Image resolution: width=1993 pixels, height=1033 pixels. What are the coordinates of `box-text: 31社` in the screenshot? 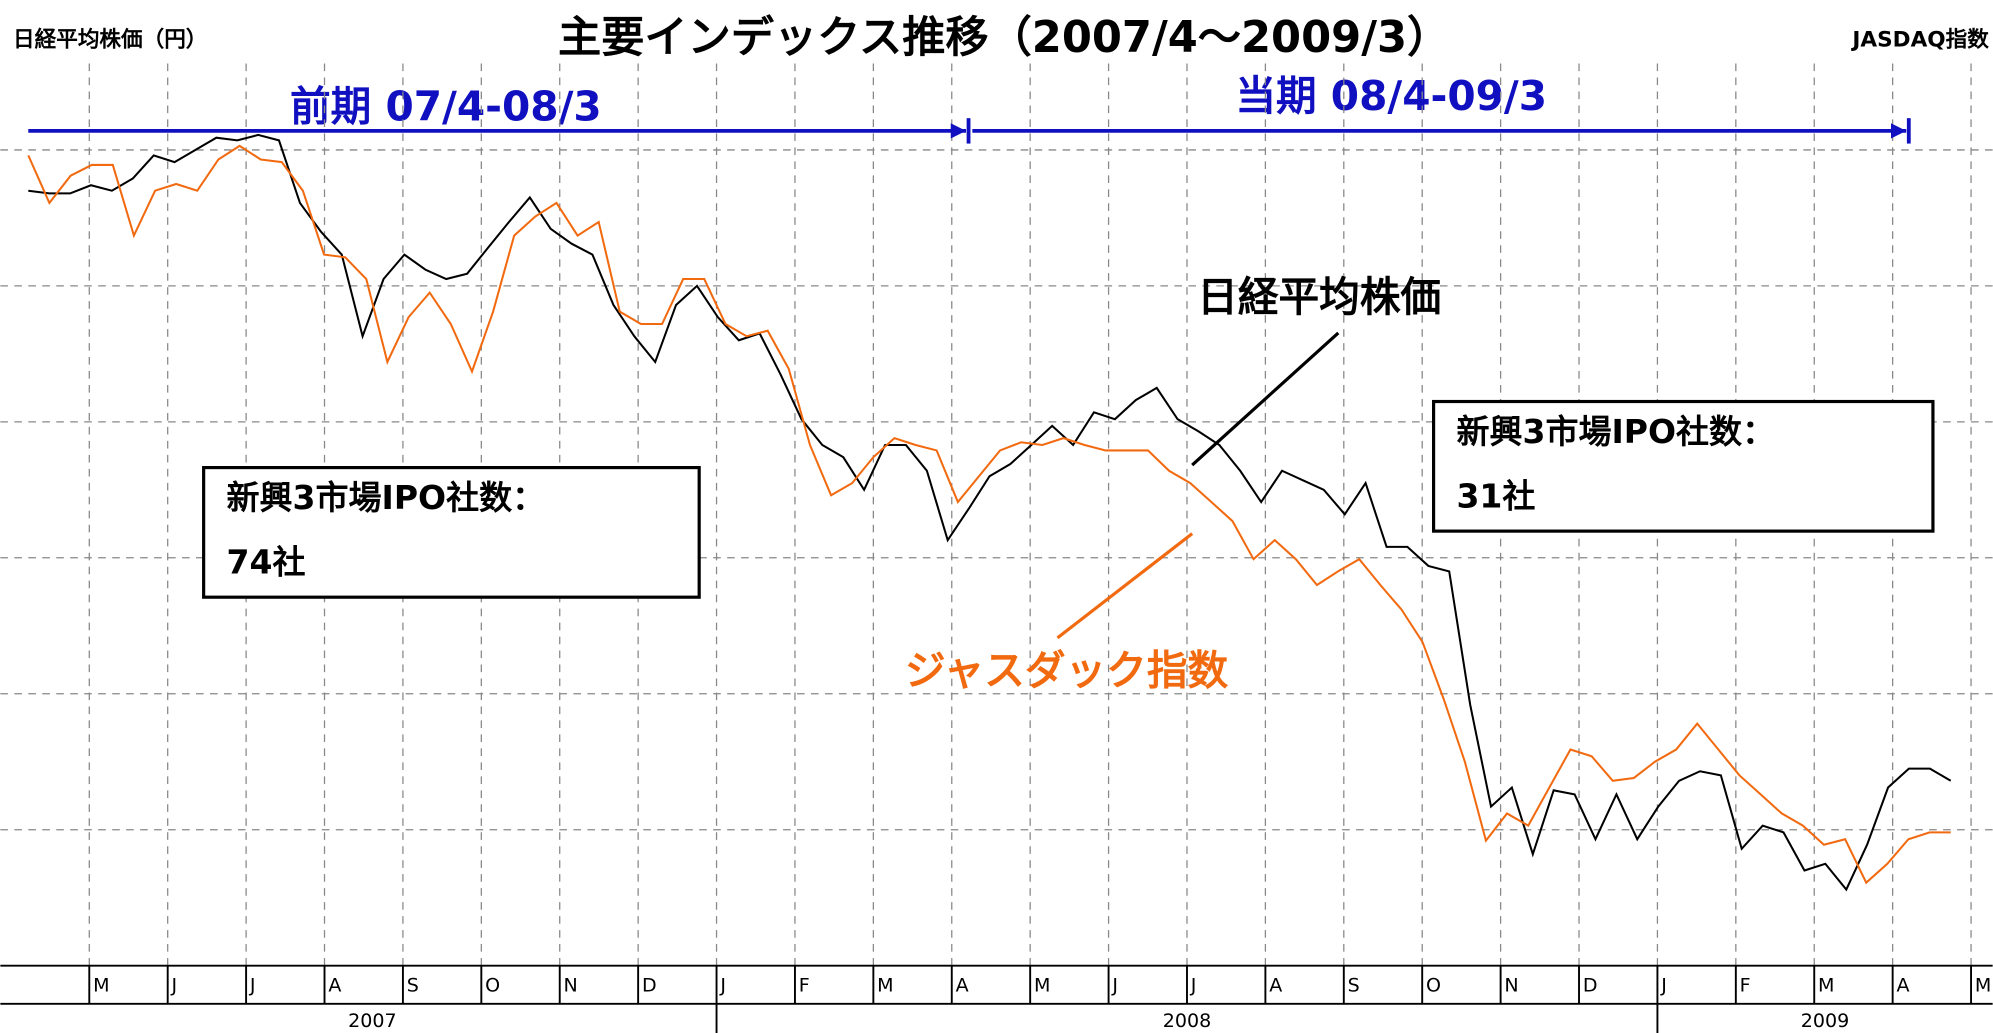 It's located at (1495, 496).